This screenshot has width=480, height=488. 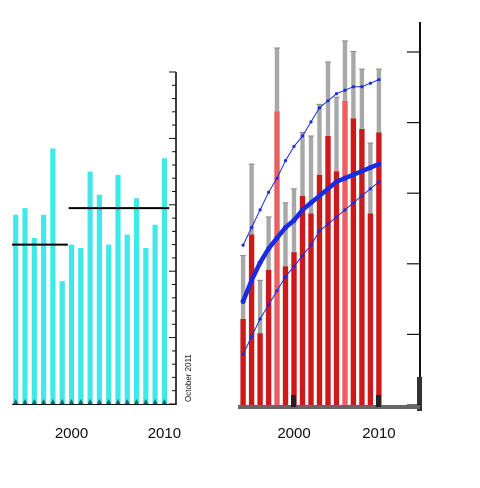 What do you see at coordinates (370, 168) in the screenshot?
I see `trend-point-thick-2009` at bounding box center [370, 168].